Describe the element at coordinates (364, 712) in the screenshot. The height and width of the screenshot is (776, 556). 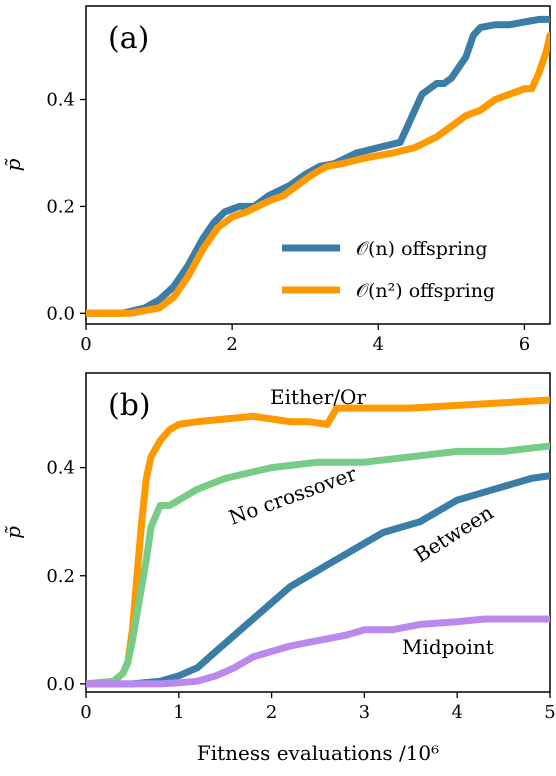
I see `x-tick-label: 3` at that location.